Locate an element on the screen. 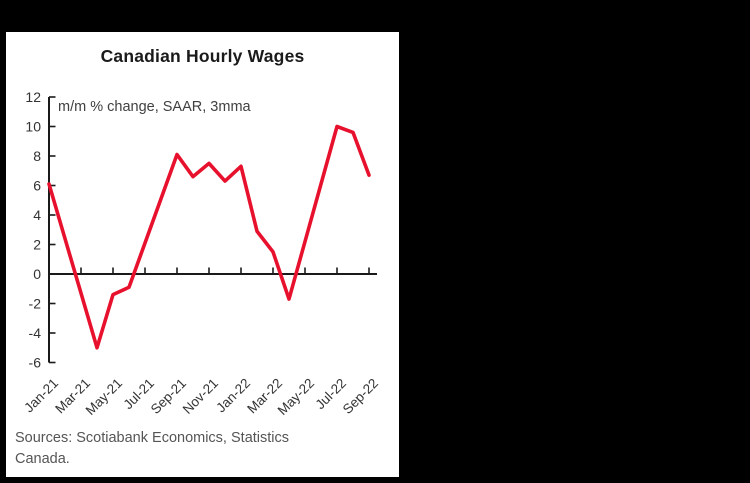 The height and width of the screenshot is (483, 750). y-axis-tick-label: 10 is located at coordinates (33, 127).